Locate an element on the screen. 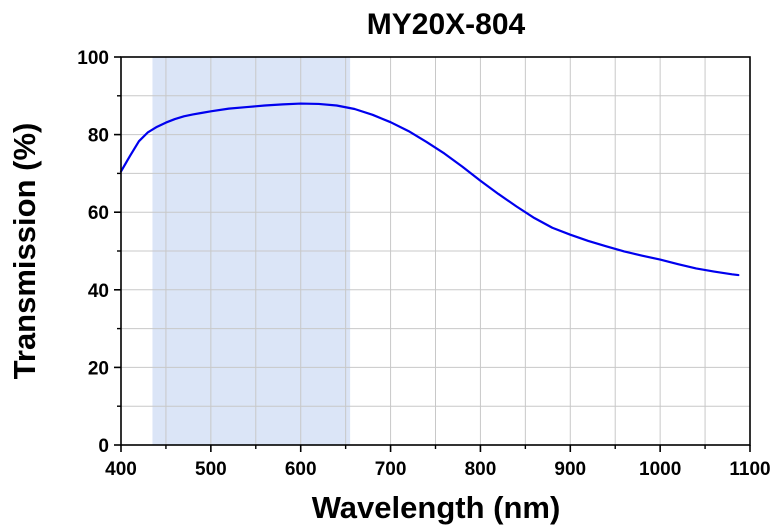 The width and height of the screenshot is (780, 527). x-tick-label-1000: 1000 is located at coordinates (660, 469).